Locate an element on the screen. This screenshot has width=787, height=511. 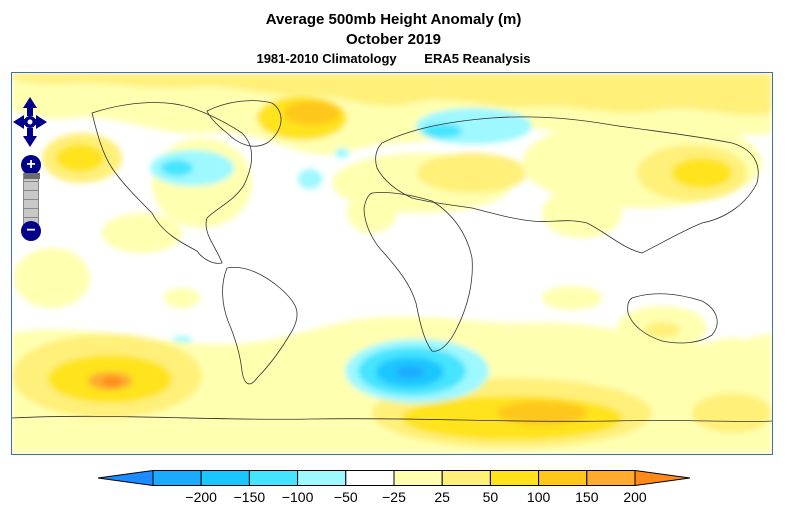
legend-tick-label: −150 is located at coordinates (249, 497).